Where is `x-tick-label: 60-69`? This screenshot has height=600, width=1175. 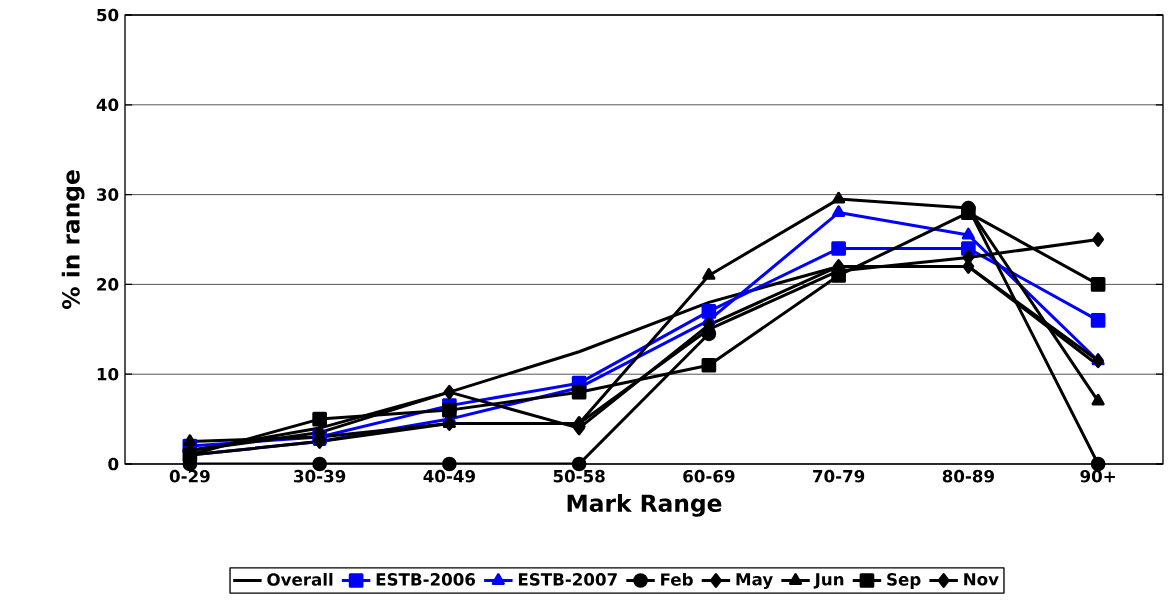 x-tick-label: 60-69 is located at coordinates (709, 476).